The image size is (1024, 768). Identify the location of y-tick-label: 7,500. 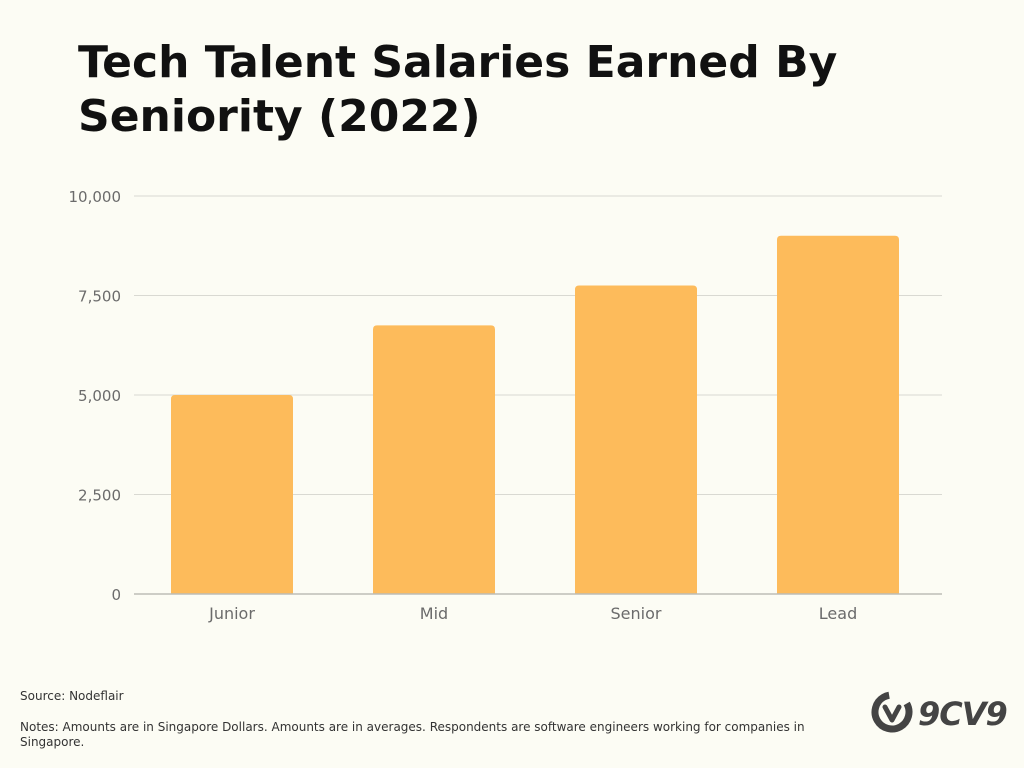
(99, 297).